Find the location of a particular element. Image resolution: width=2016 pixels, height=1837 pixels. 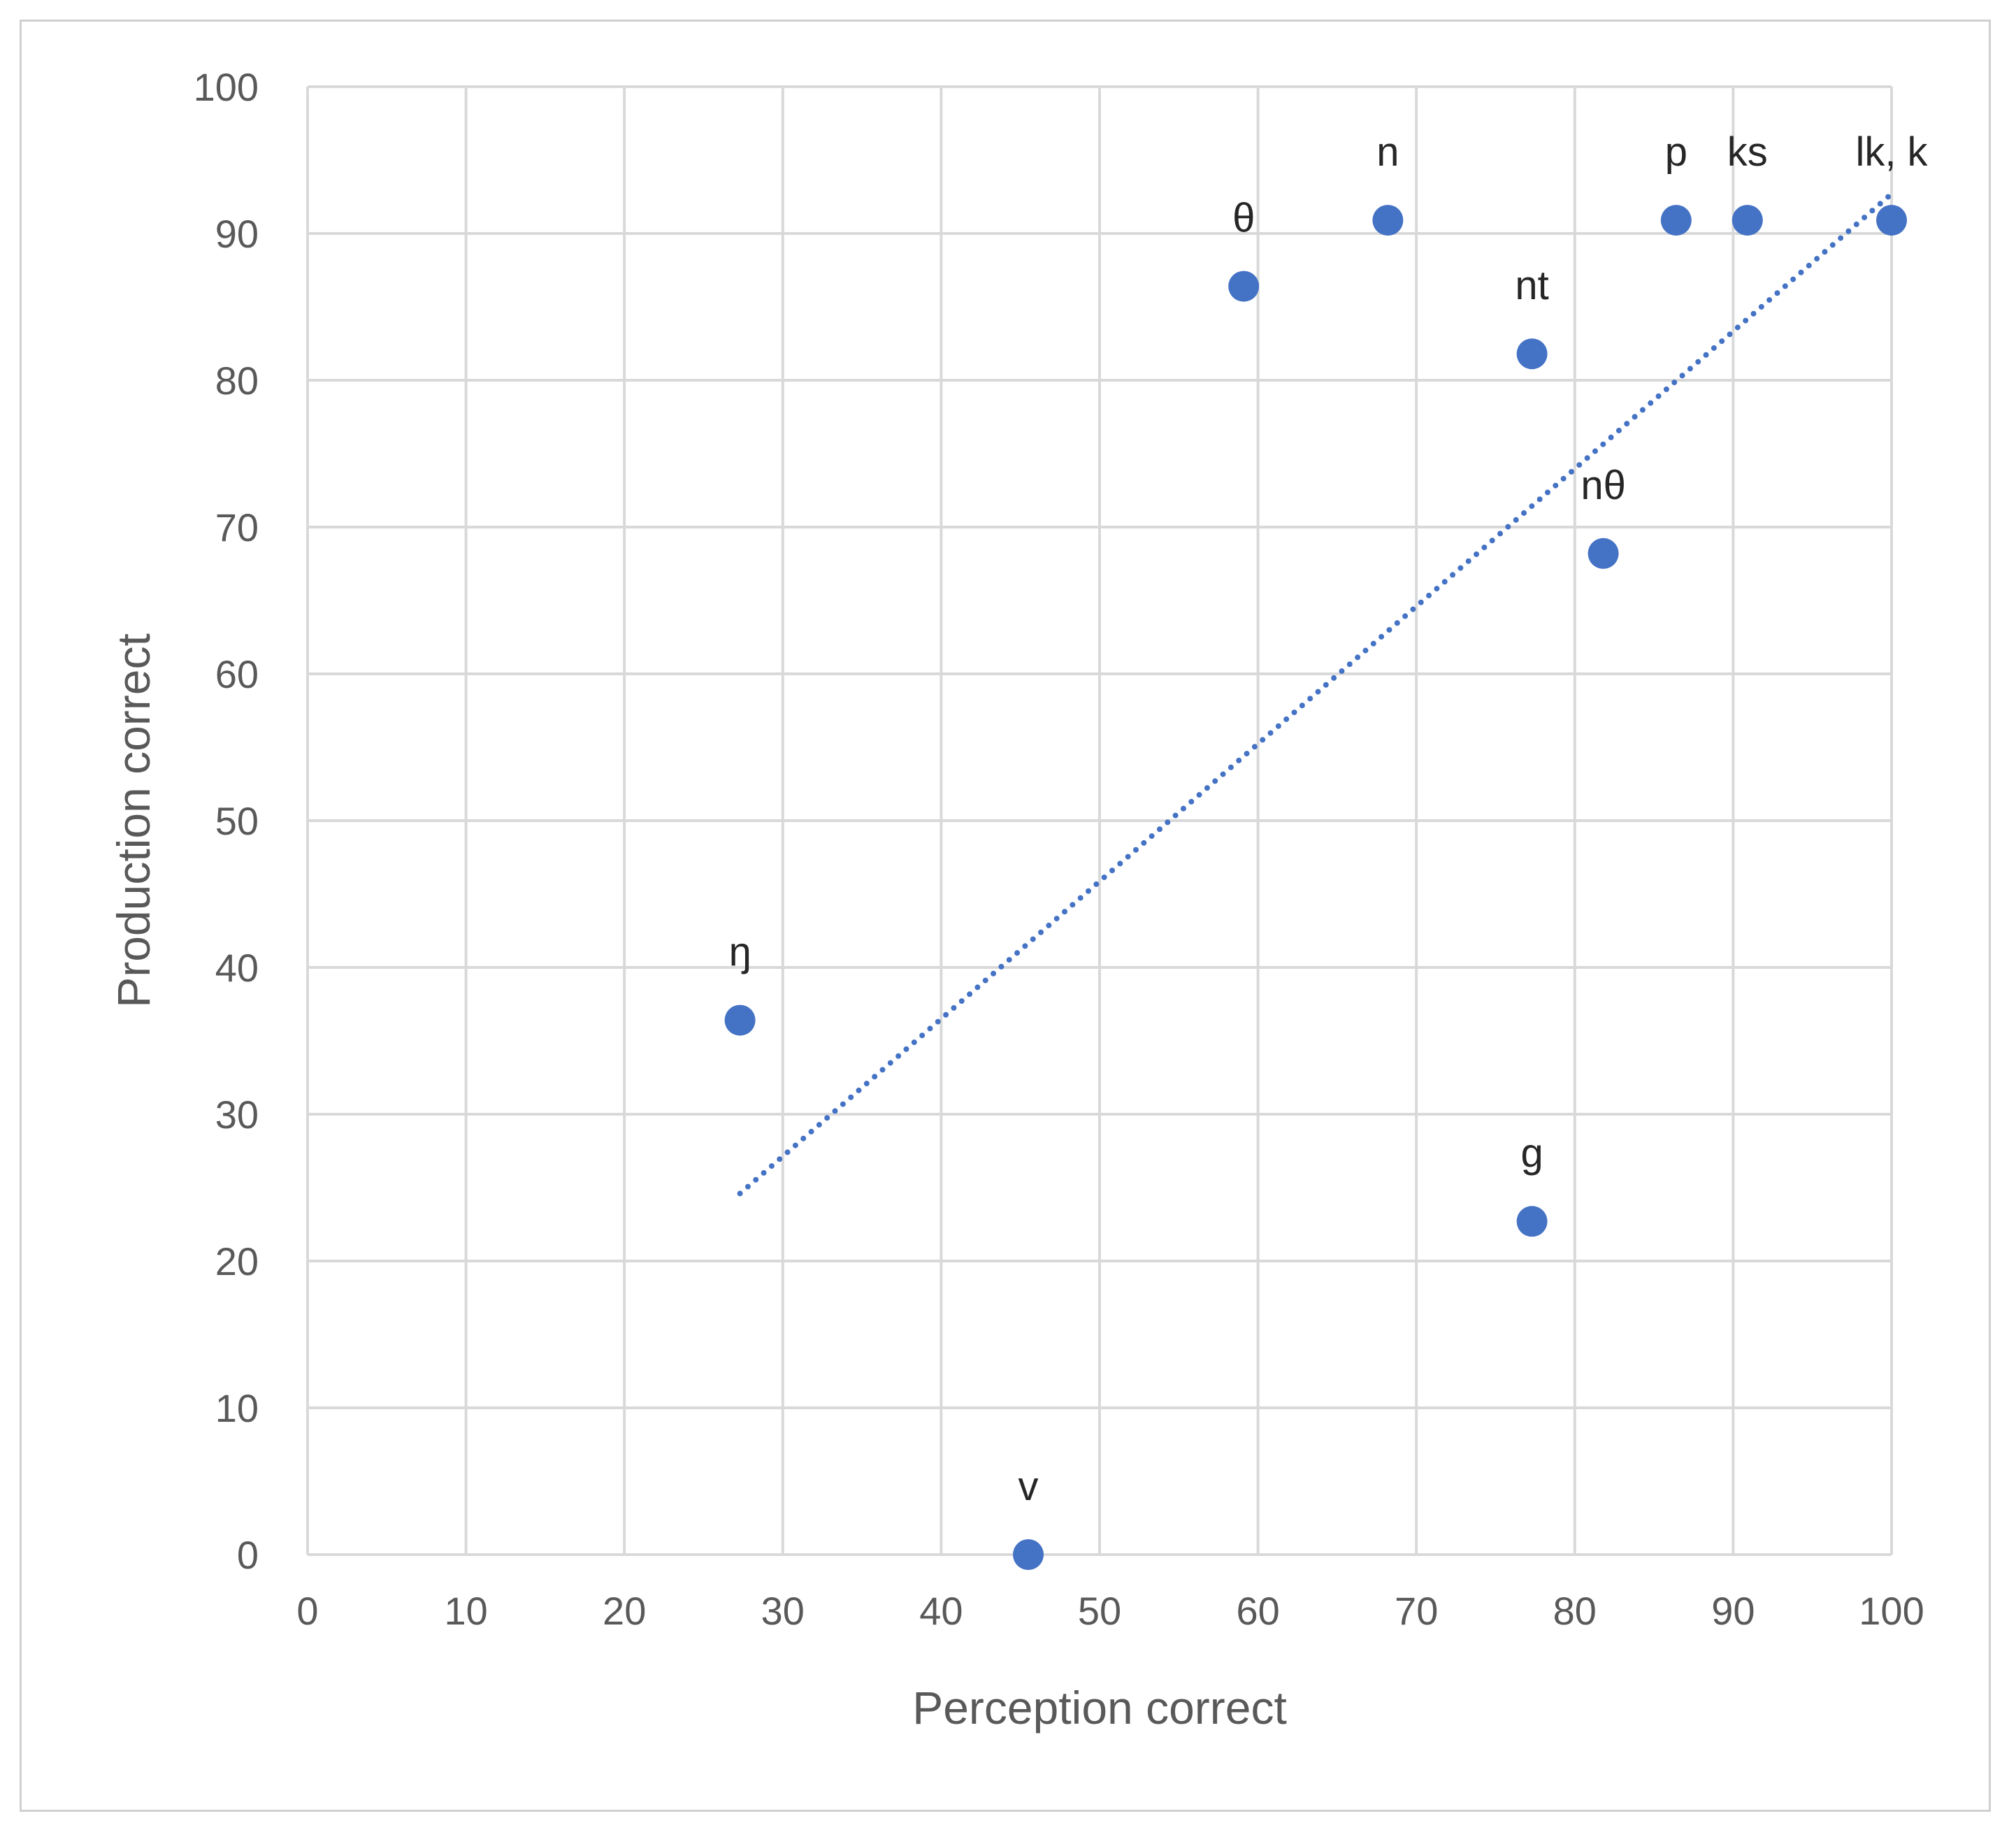

y-tick-label: 30 is located at coordinates (237, 1115).